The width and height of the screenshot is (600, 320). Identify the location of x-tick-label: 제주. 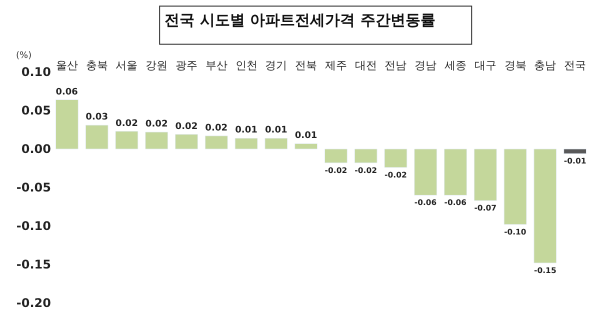
(335, 65).